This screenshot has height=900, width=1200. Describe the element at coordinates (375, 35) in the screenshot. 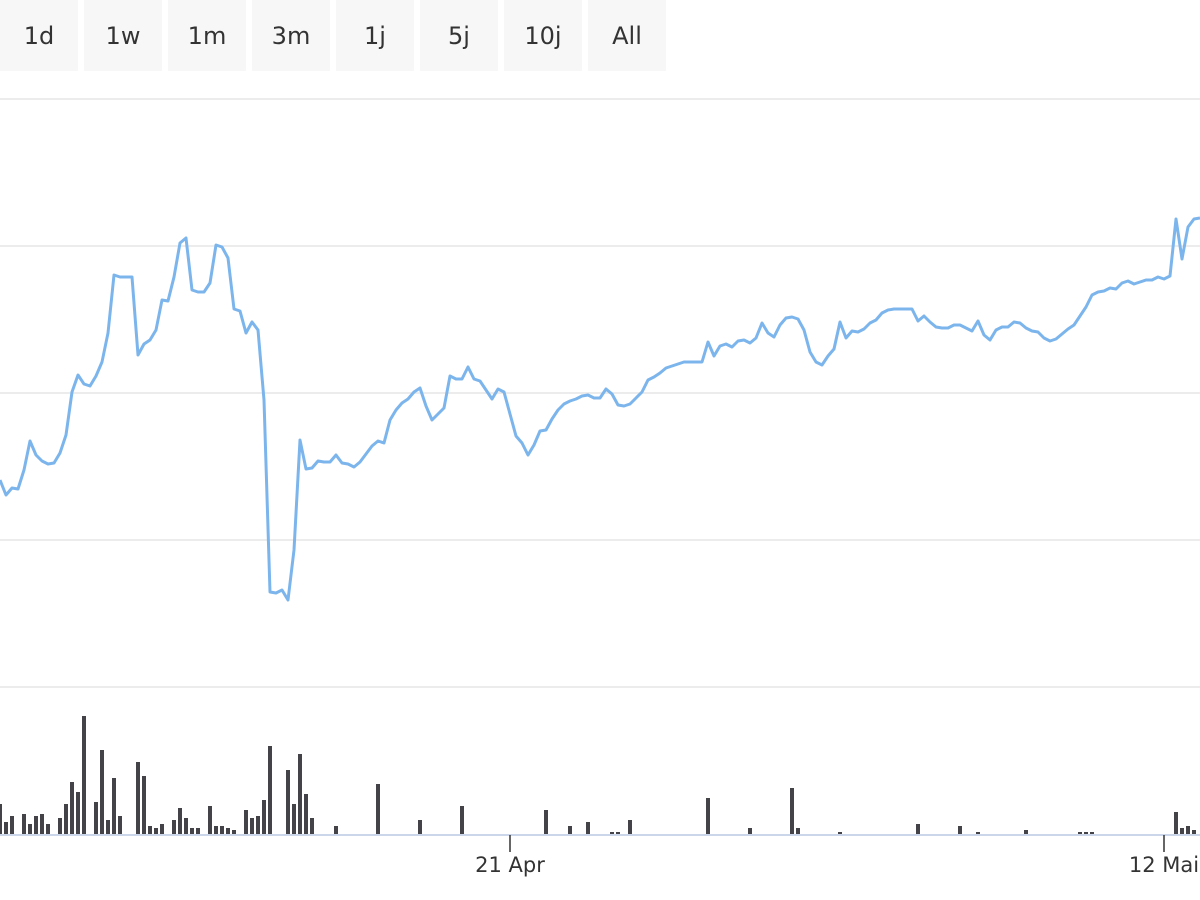

I see `range-button: 1j` at that location.